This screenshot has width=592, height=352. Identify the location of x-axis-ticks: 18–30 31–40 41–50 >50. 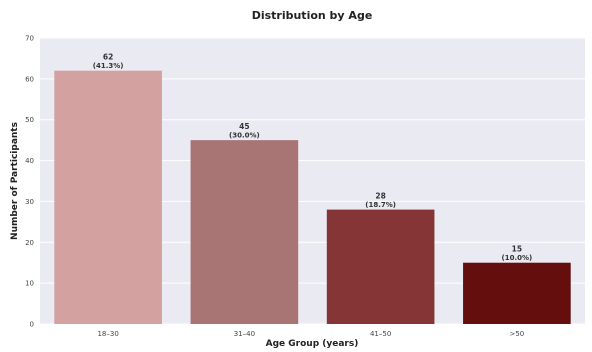
(310, 334).